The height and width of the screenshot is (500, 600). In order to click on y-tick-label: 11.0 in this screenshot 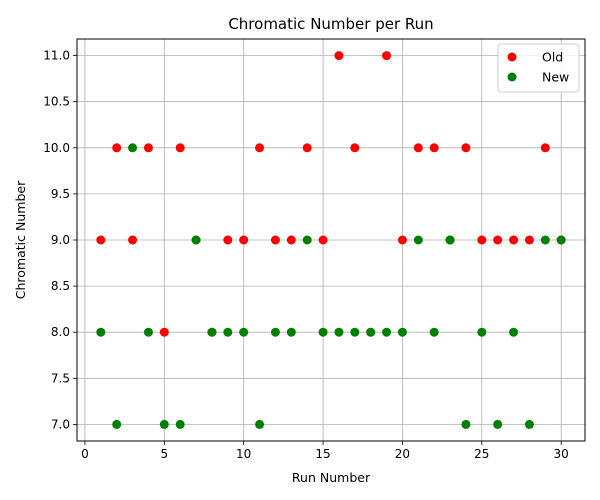, I will do `click(56, 56)`.